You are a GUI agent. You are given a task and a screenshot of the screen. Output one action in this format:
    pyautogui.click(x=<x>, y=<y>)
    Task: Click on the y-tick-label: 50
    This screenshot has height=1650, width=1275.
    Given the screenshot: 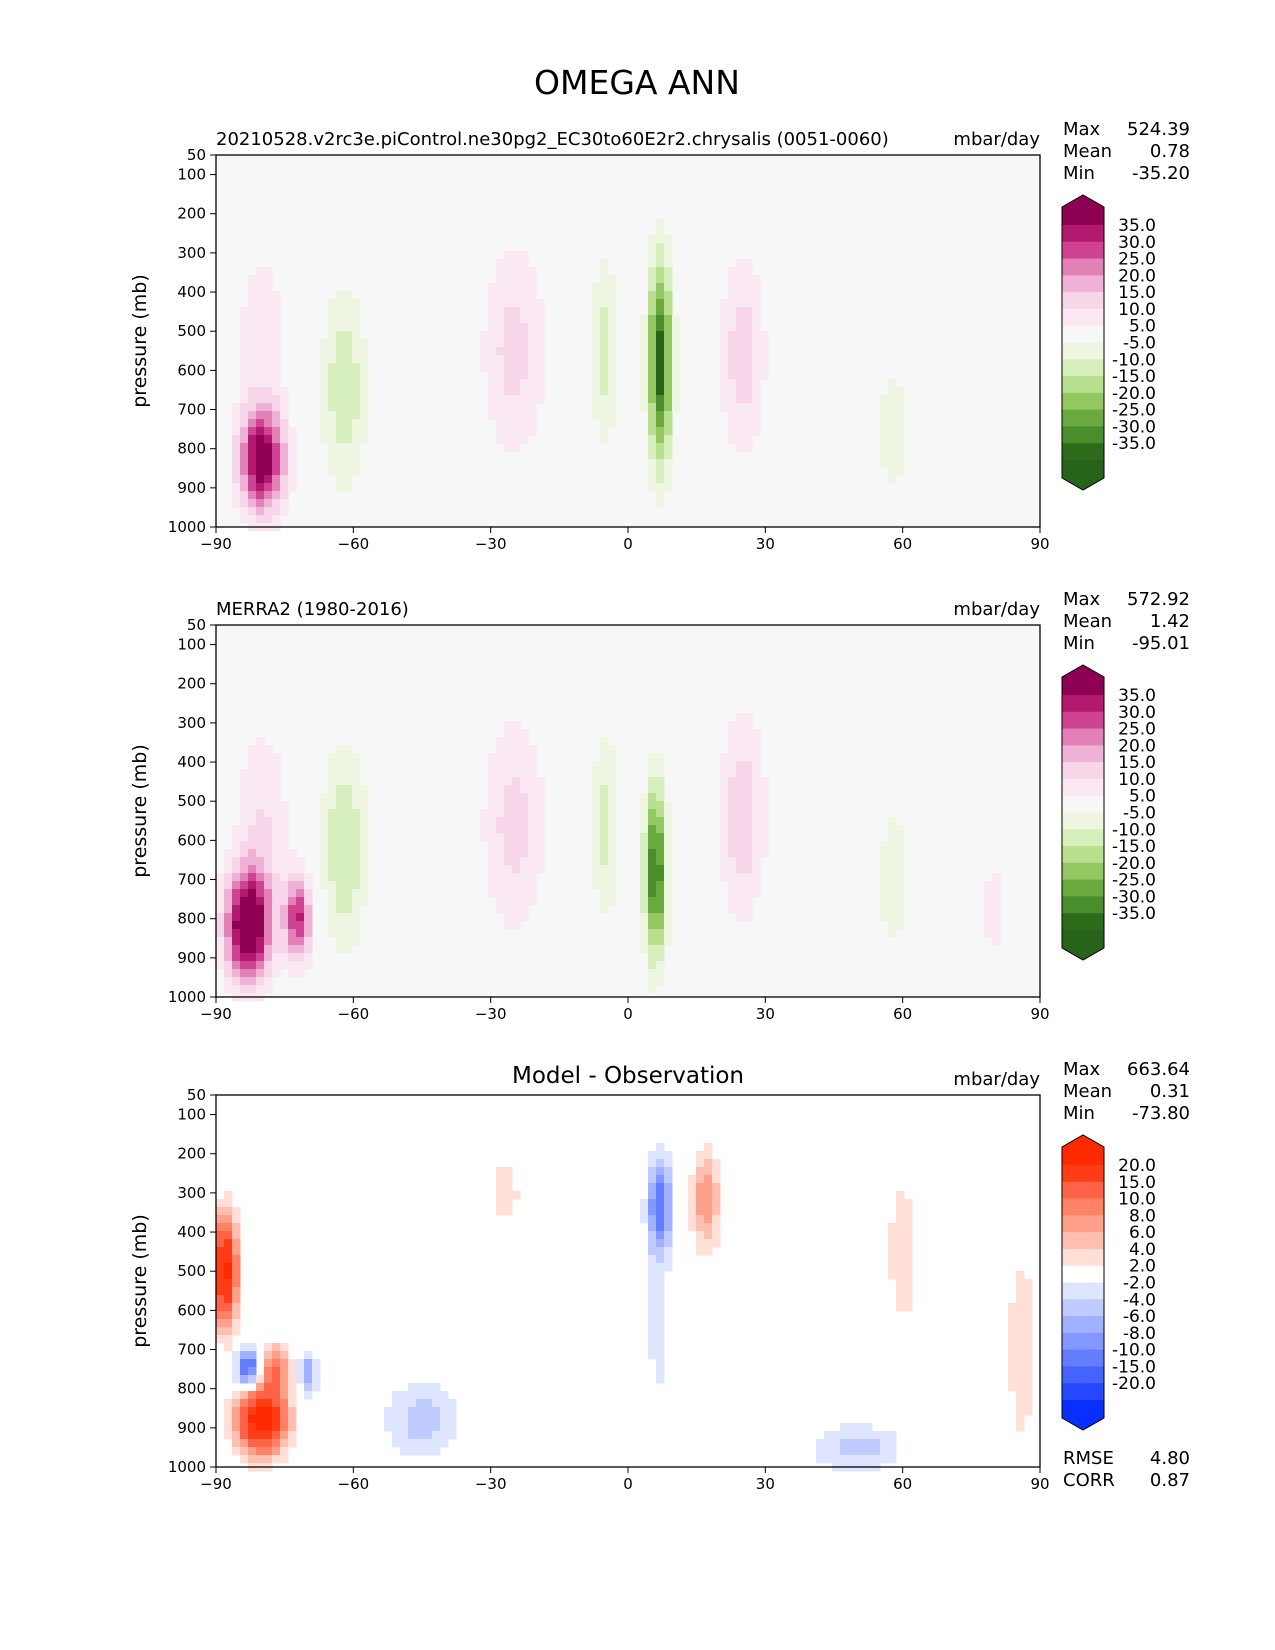 What is the action you would take?
    pyautogui.click(x=196, y=625)
    